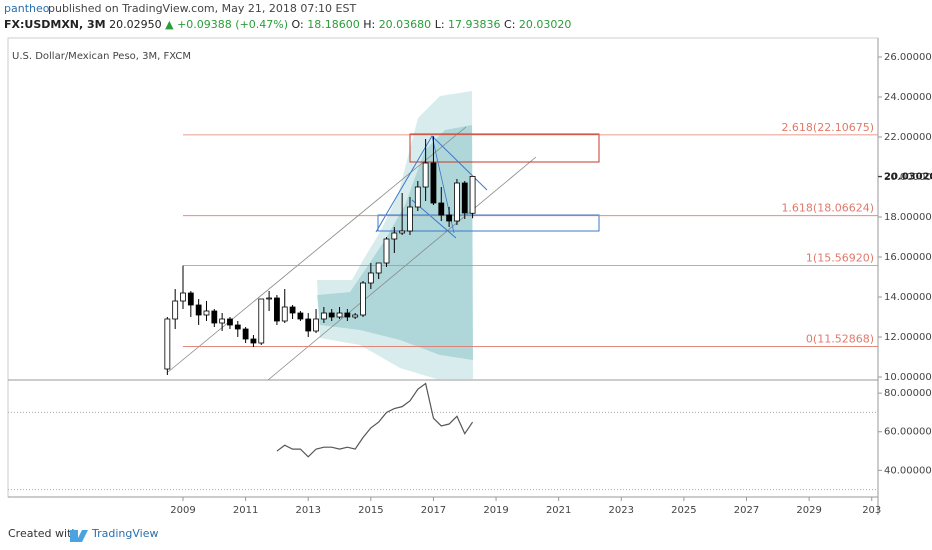 The width and height of the screenshot is (932, 550). What do you see at coordinates (27, 8) in the screenshot?
I see `author: pantheo` at bounding box center [27, 8].